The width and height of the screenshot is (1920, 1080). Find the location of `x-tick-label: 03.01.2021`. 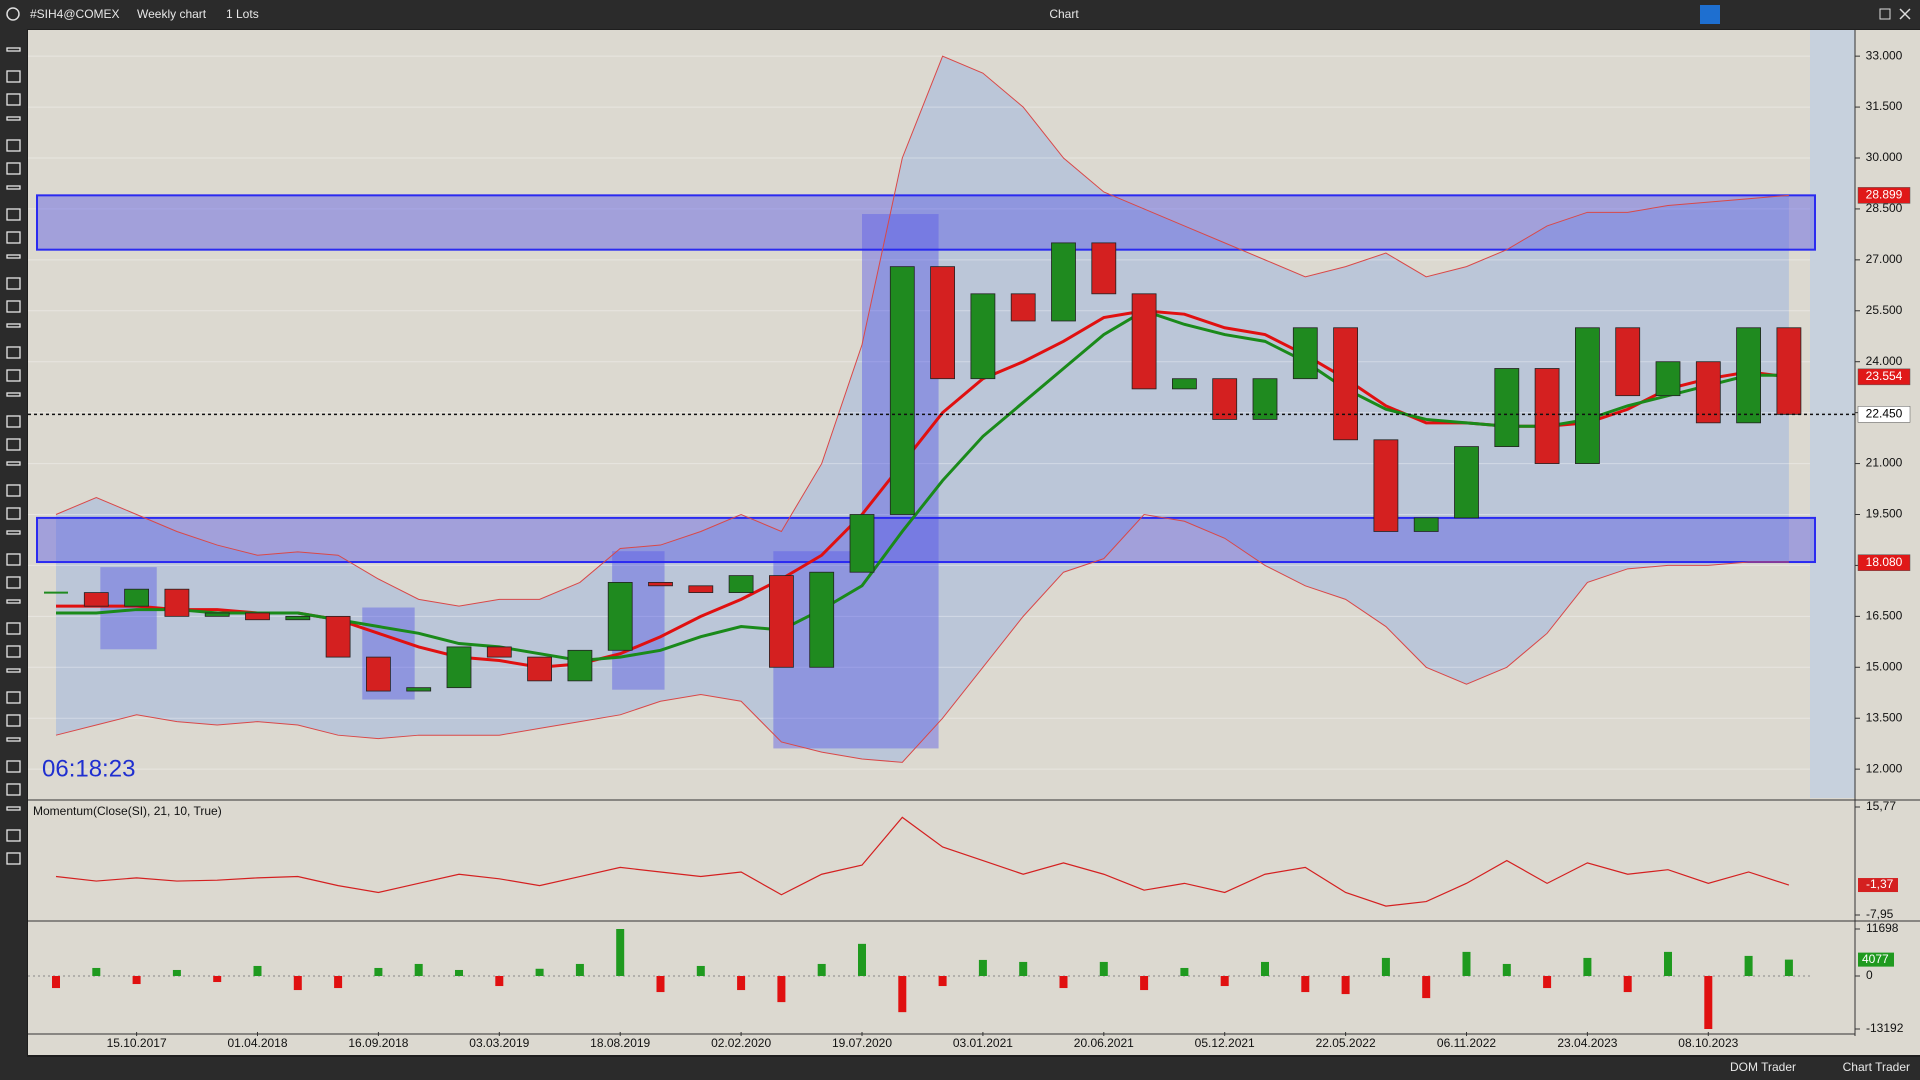

x-tick-label: 03.01.2021 is located at coordinates (983, 1043).